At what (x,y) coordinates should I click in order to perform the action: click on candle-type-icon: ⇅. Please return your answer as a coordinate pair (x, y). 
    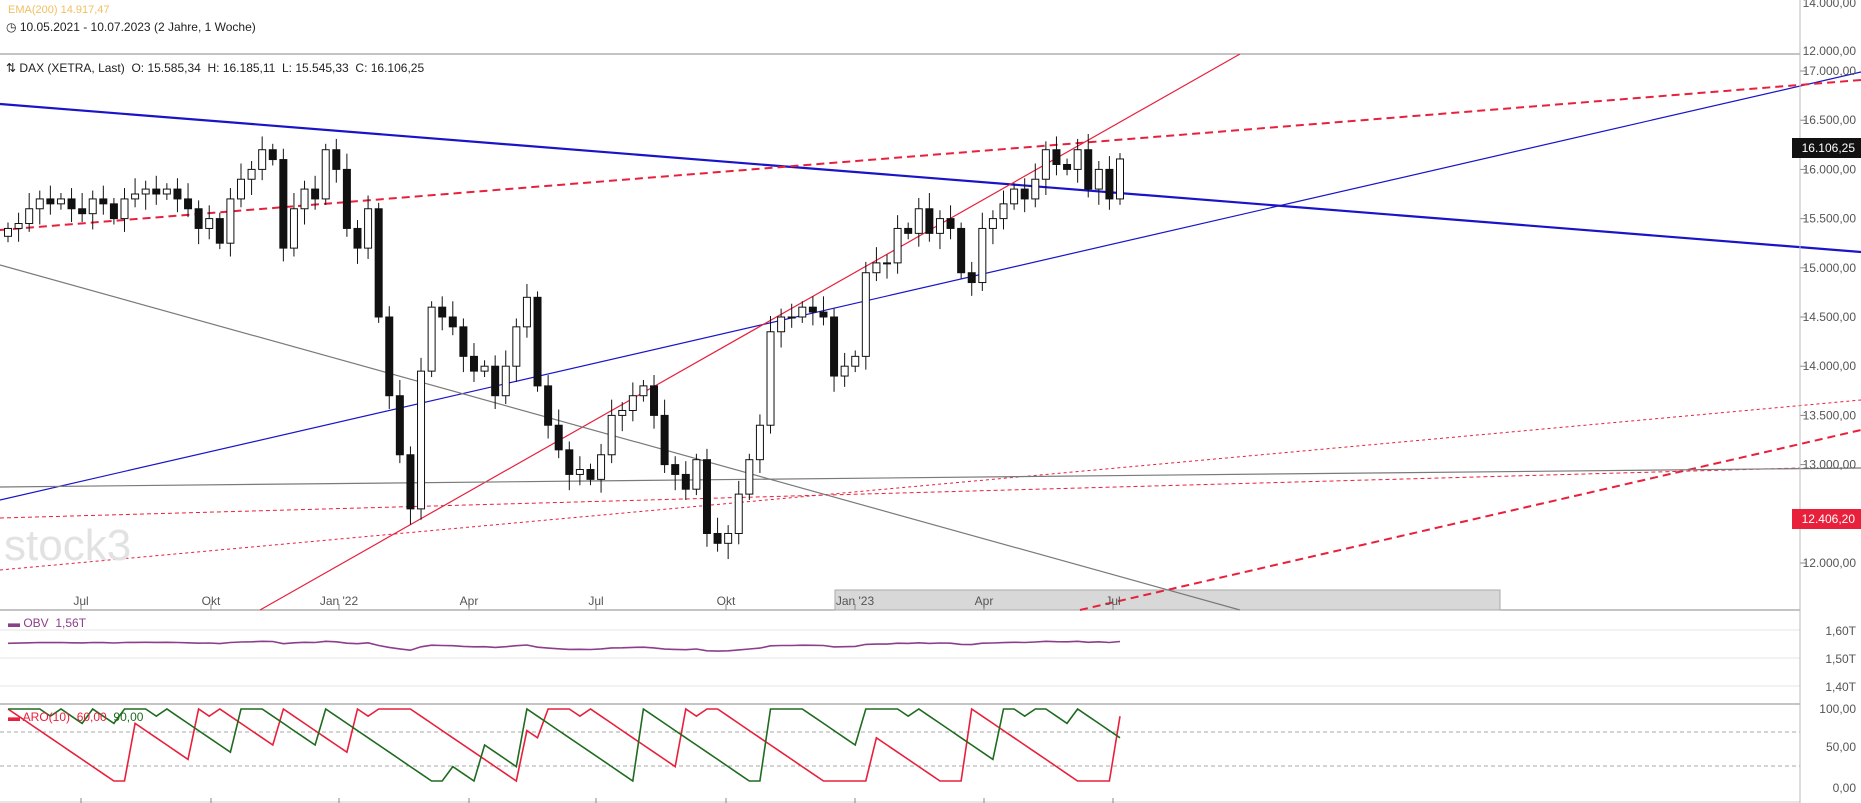
    Looking at the image, I should click on (11, 68).